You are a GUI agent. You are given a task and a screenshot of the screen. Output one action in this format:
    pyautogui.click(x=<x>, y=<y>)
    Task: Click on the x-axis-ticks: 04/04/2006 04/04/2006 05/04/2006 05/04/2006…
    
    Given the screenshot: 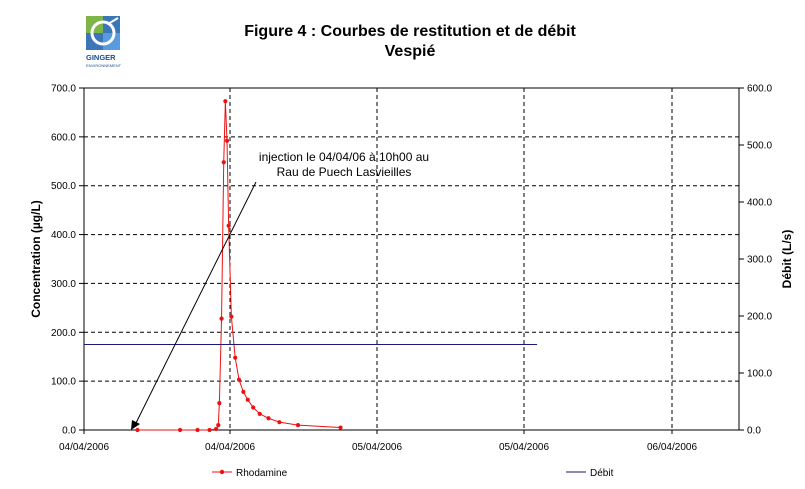 What is the action you would take?
    pyautogui.click(x=378, y=441)
    